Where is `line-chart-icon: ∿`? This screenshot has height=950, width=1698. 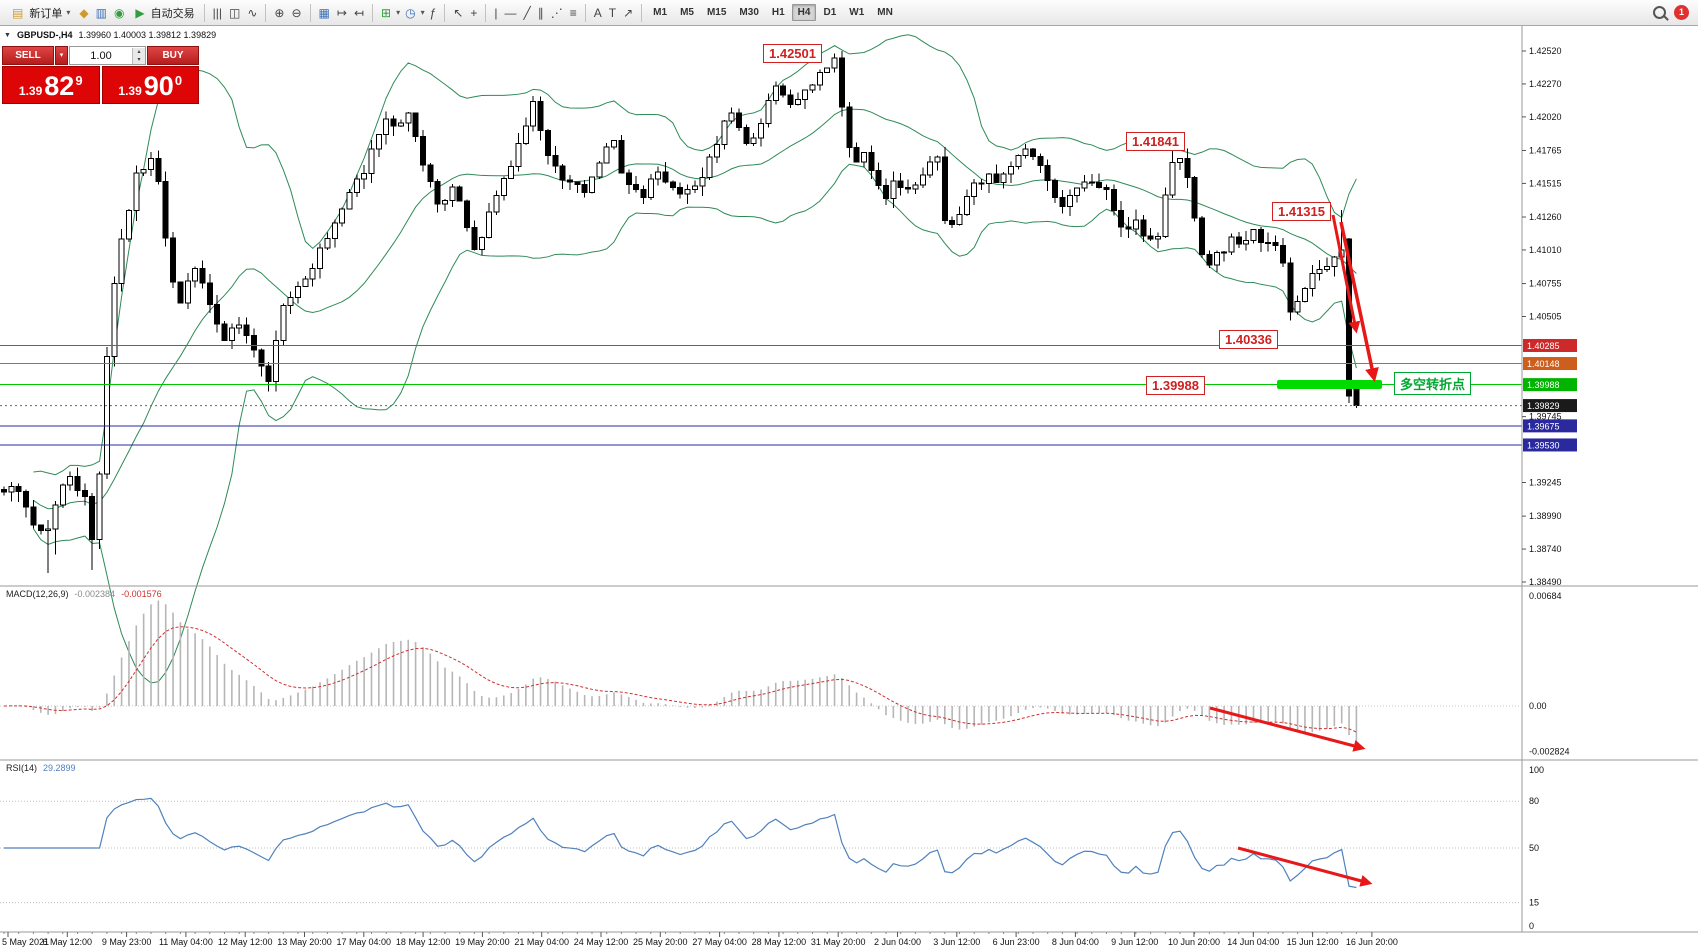
line-chart-icon: ∿ is located at coordinates (252, 12).